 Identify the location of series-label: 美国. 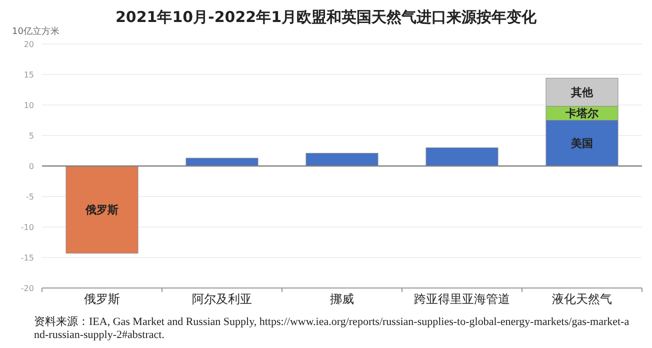
(581, 143).